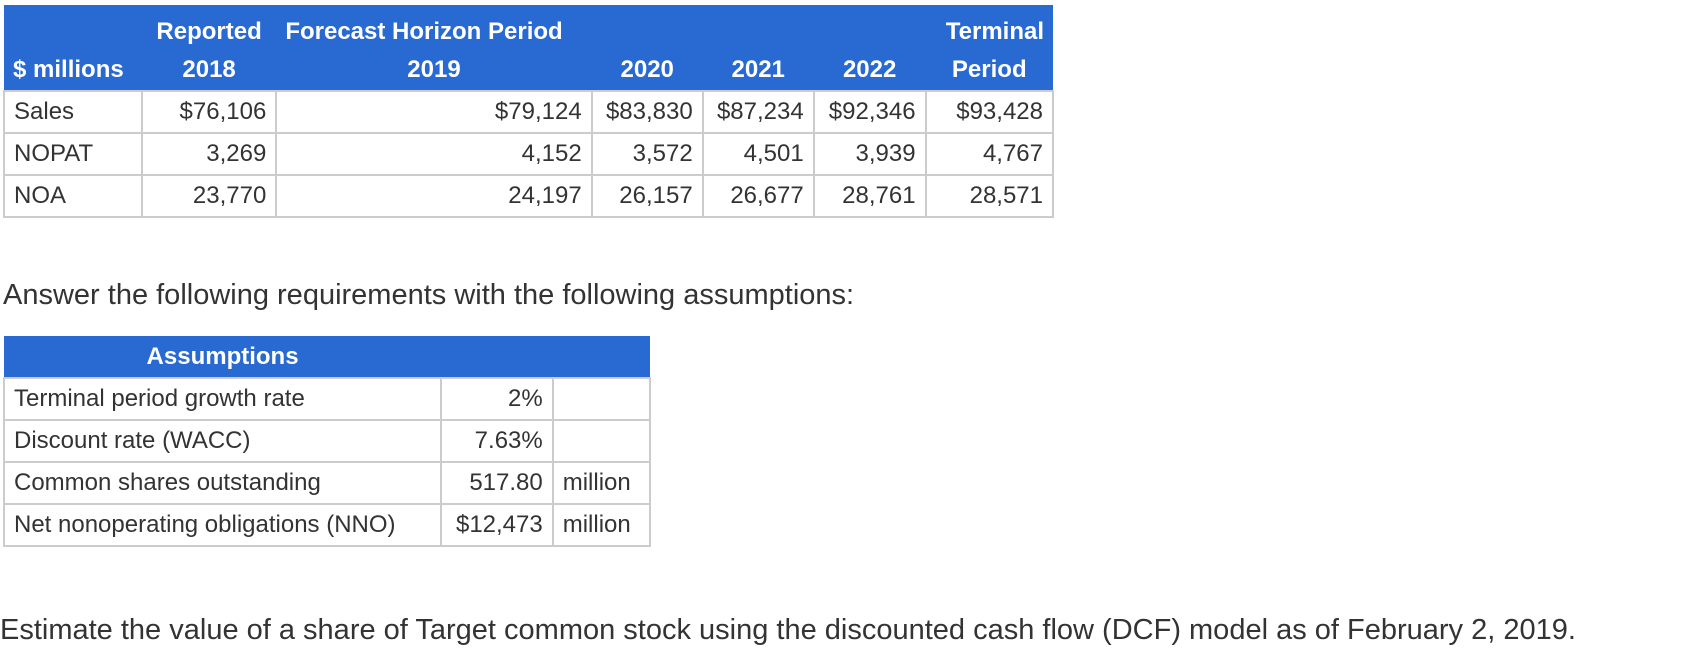 This screenshot has height=664, width=1702. I want to click on header-forecast-horizon: Forecast Horizon Period, so click(434, 27).